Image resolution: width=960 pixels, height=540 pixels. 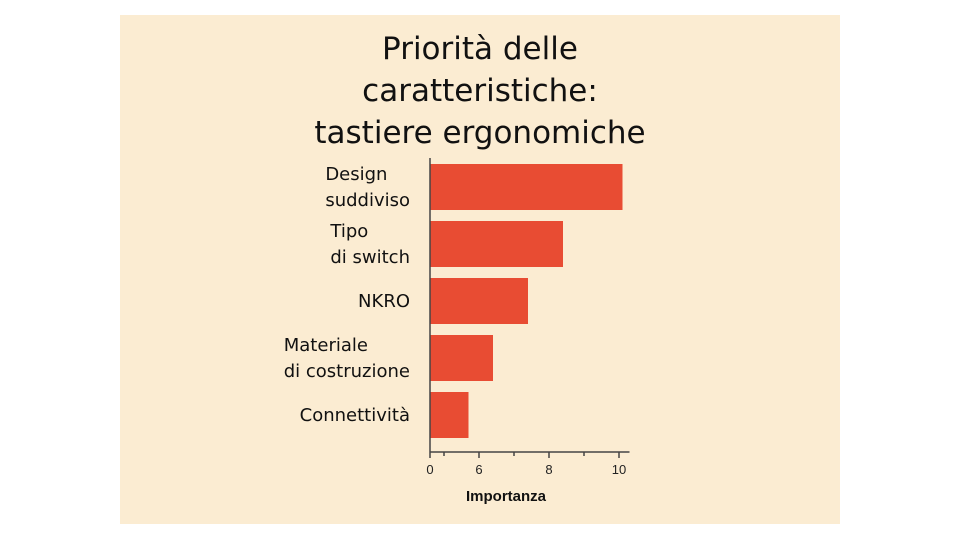 I want to click on category-label-2-line-0: NKRO, so click(x=384, y=301).